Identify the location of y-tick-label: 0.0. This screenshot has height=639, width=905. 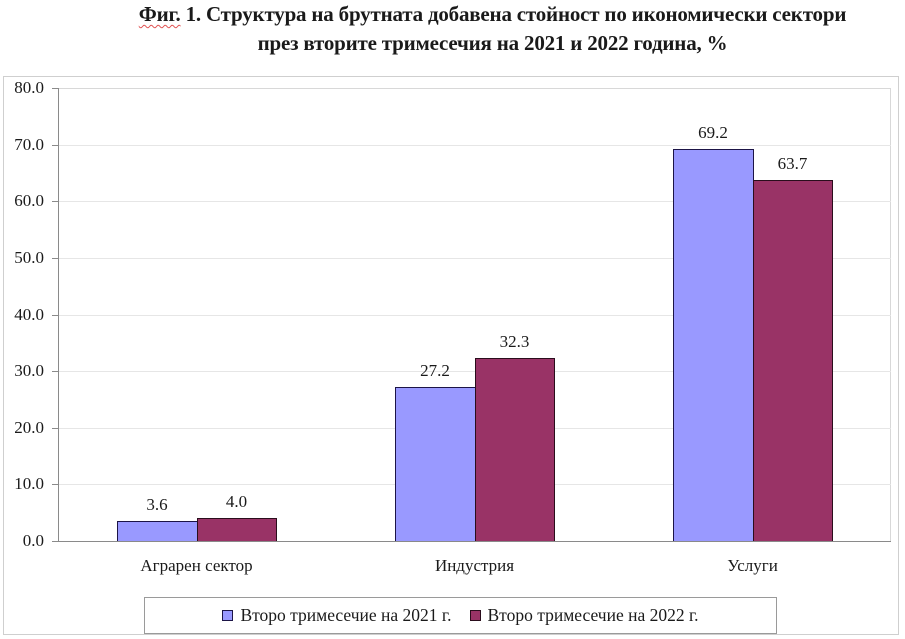
(33, 540).